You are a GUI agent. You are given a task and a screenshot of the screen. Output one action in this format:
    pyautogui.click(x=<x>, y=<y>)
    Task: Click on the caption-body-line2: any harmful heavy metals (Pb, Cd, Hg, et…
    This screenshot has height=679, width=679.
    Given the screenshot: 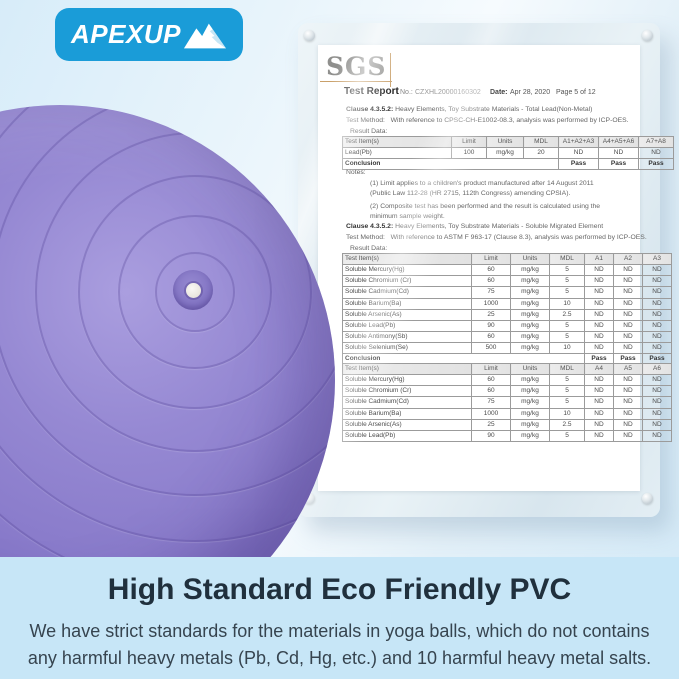 What is the action you would take?
    pyautogui.click(x=339, y=658)
    